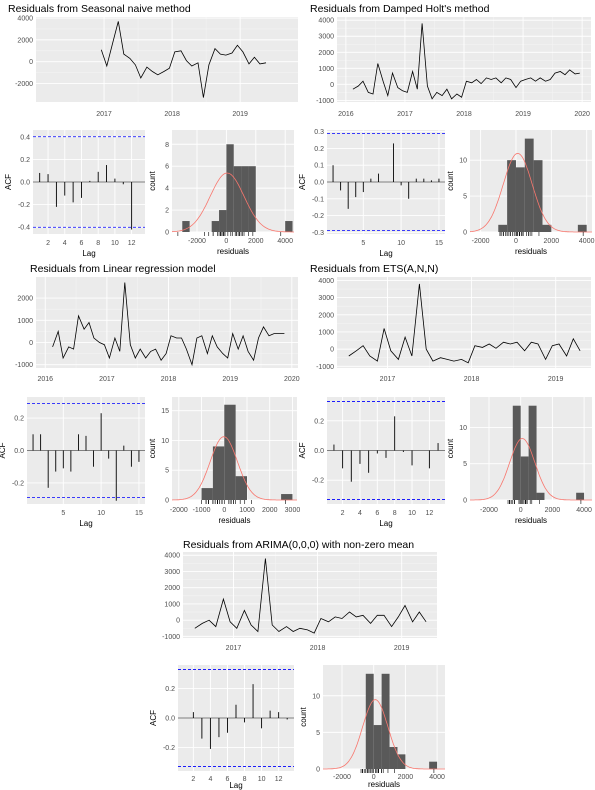 Image resolution: width=595 pixels, height=790 pixels. I want to click on x-tick-label: 2018, so click(318, 648).